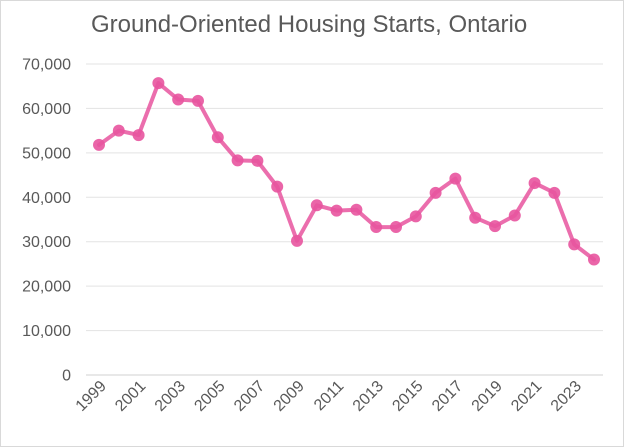 The width and height of the screenshot is (624, 447). What do you see at coordinates (46, 198) in the screenshot?
I see `y-tick-label: 40,000` at bounding box center [46, 198].